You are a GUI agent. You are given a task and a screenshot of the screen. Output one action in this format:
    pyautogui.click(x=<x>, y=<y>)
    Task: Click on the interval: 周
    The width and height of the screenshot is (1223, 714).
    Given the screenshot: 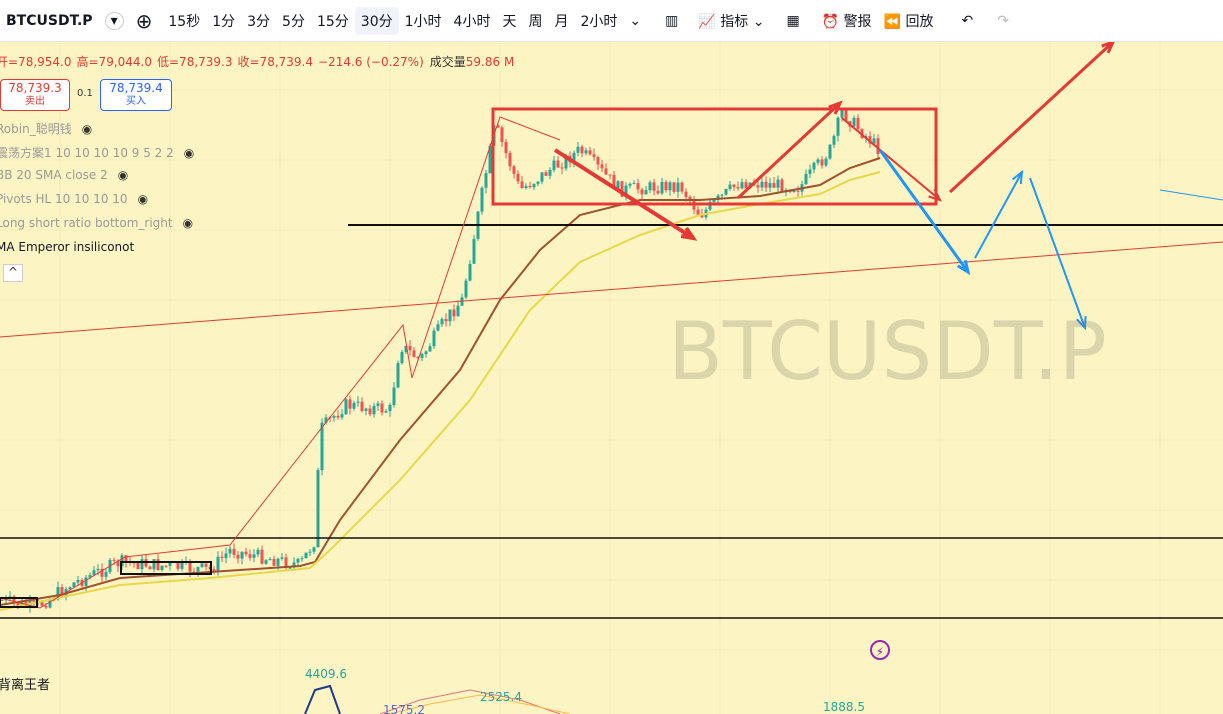 What is the action you would take?
    pyautogui.click(x=535, y=21)
    